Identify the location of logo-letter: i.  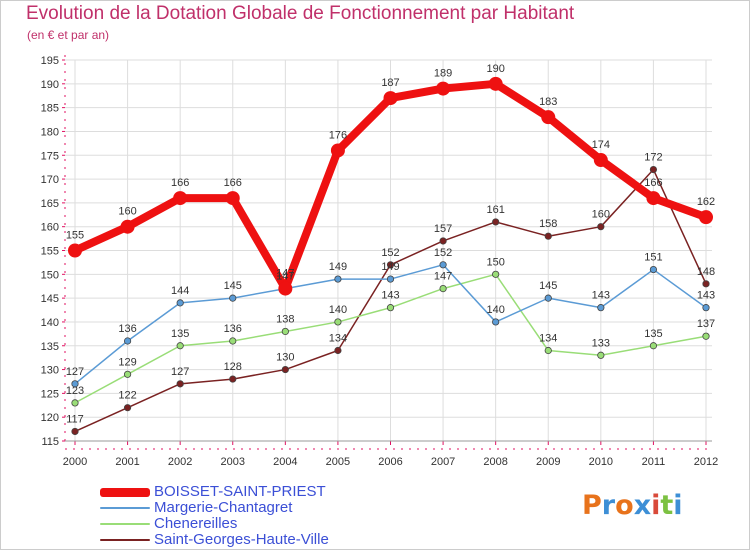
(678, 505).